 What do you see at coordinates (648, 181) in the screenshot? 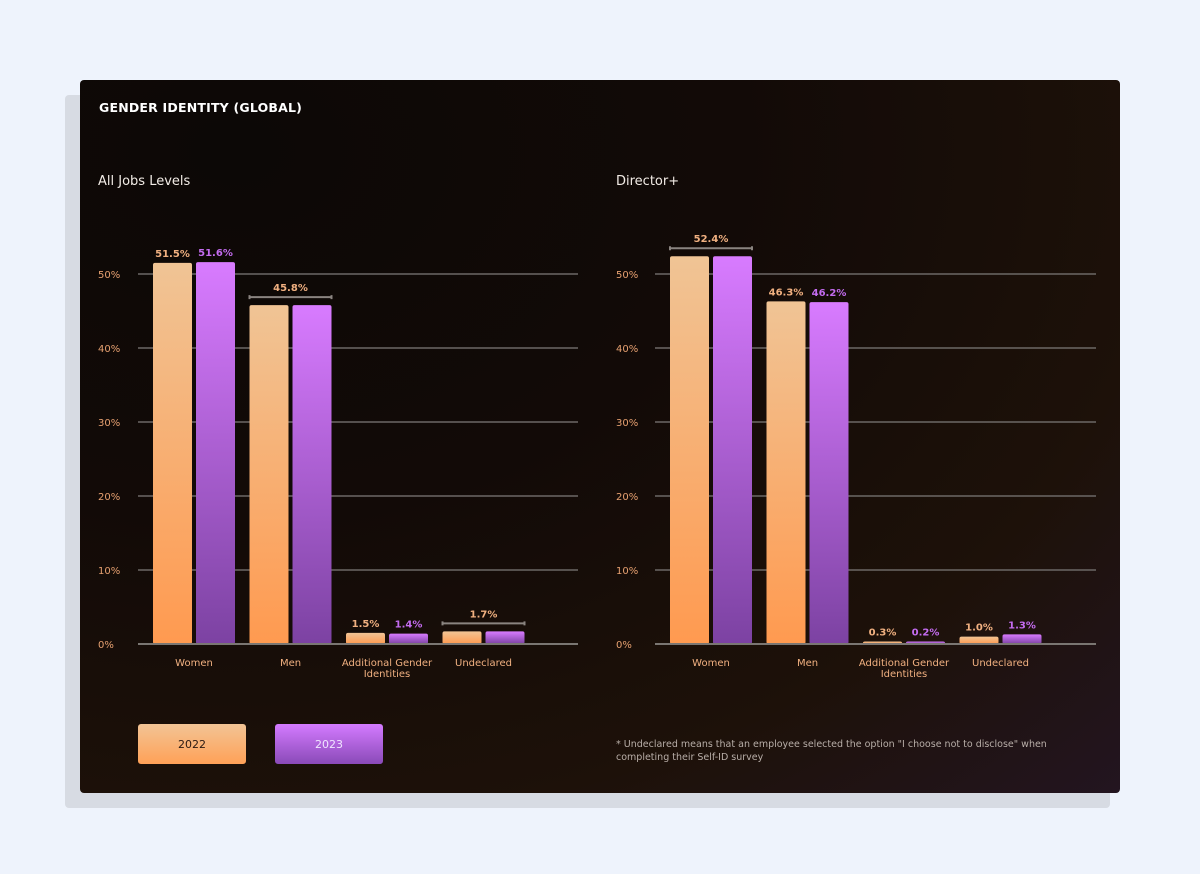
I see `chart-title-director: Director+` at bounding box center [648, 181].